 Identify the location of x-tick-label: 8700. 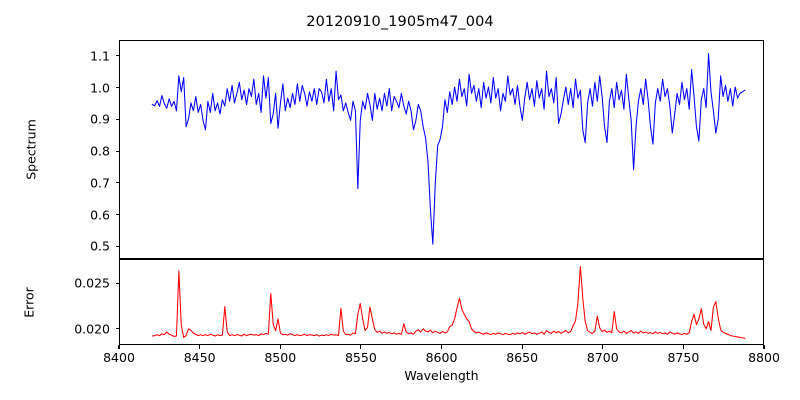
(602, 357).